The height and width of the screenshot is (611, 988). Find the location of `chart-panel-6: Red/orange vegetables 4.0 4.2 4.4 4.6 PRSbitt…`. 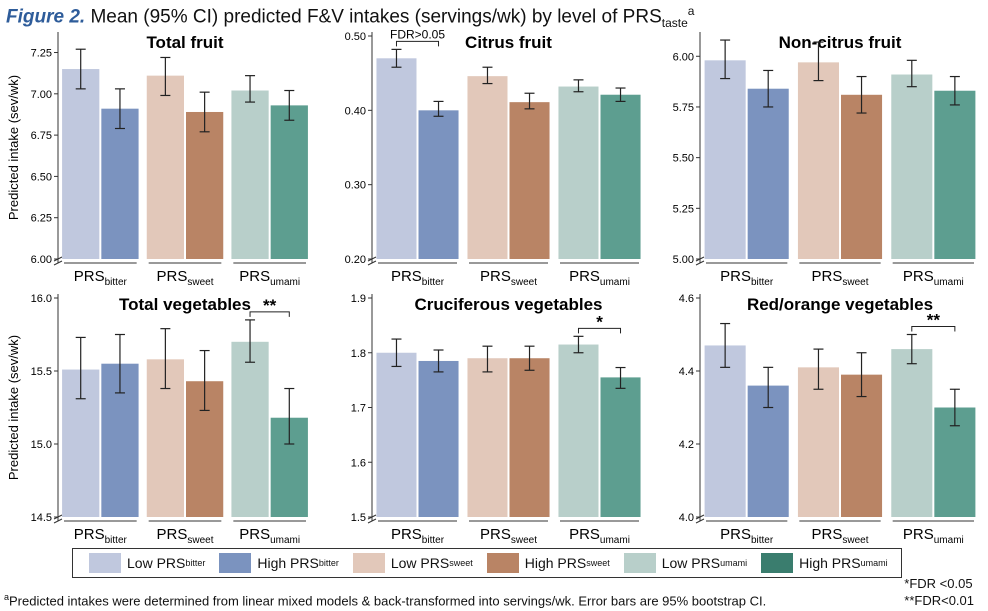

chart-panel-6: Red/orange vegetables 4.0 4.2 4.4 4.6 PRSbitt… is located at coordinates (827, 419).